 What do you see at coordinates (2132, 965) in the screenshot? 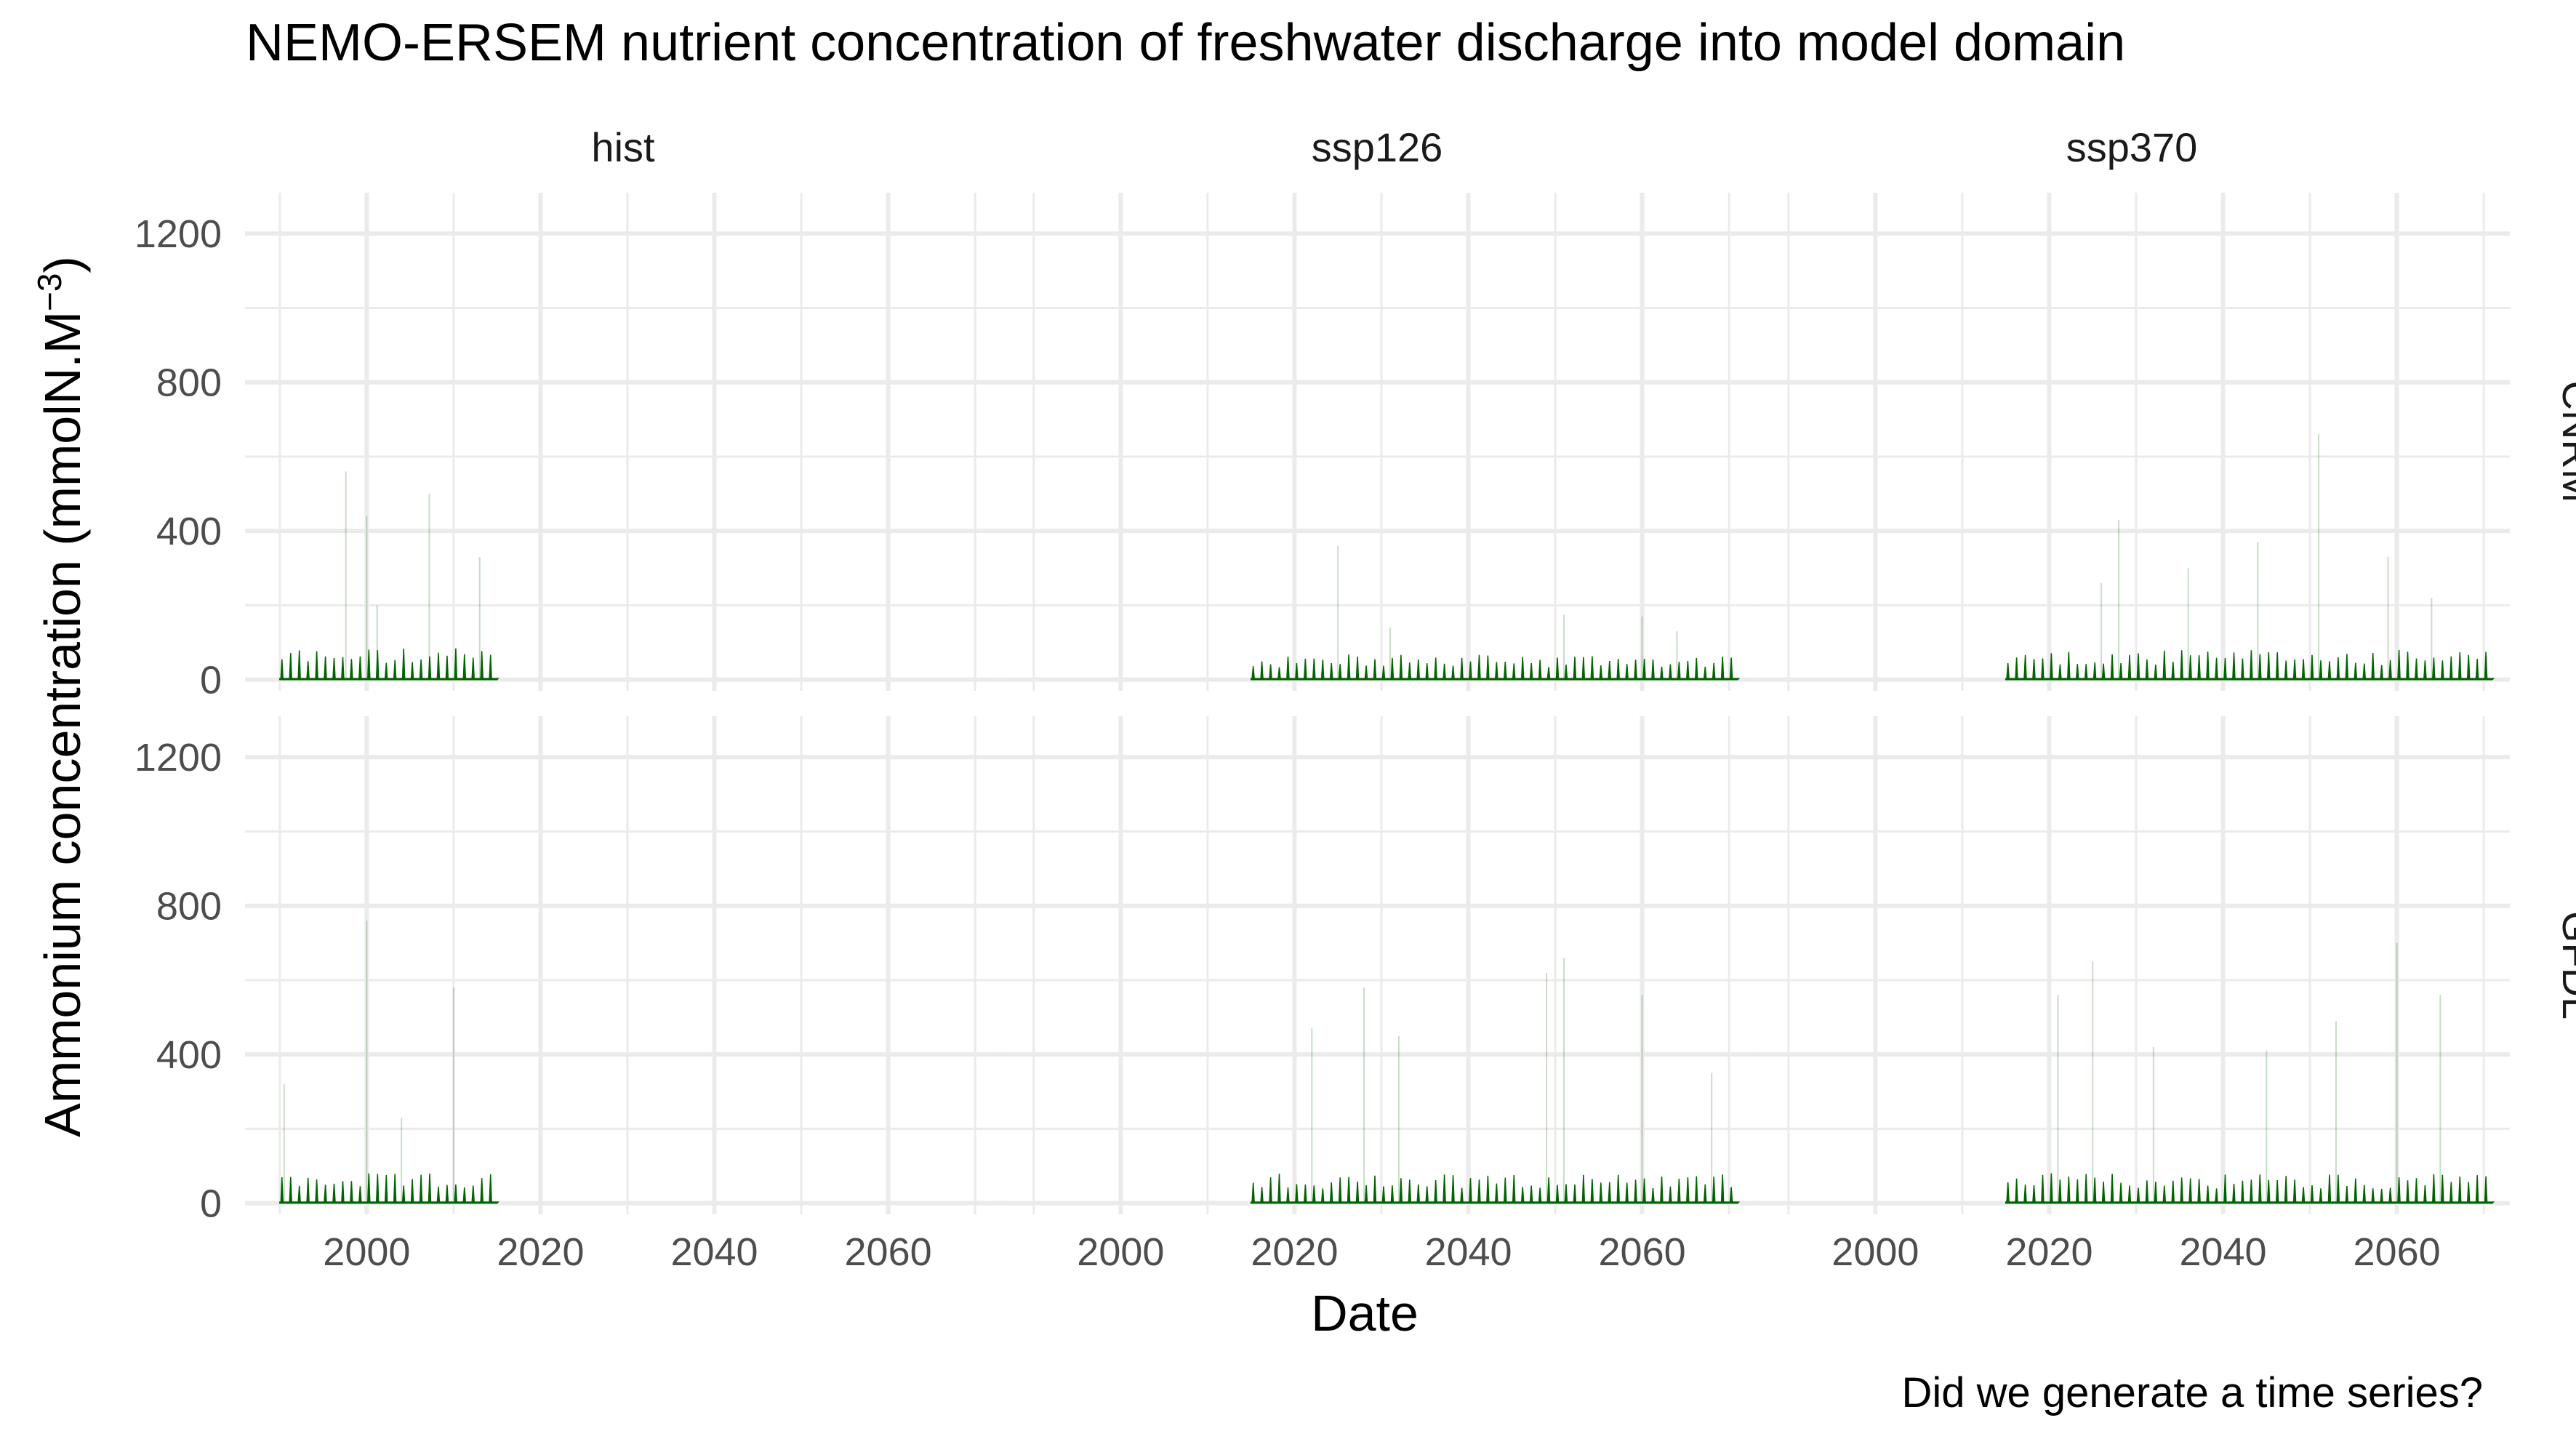
I see `panel-gfdl-ssp370` at bounding box center [2132, 965].